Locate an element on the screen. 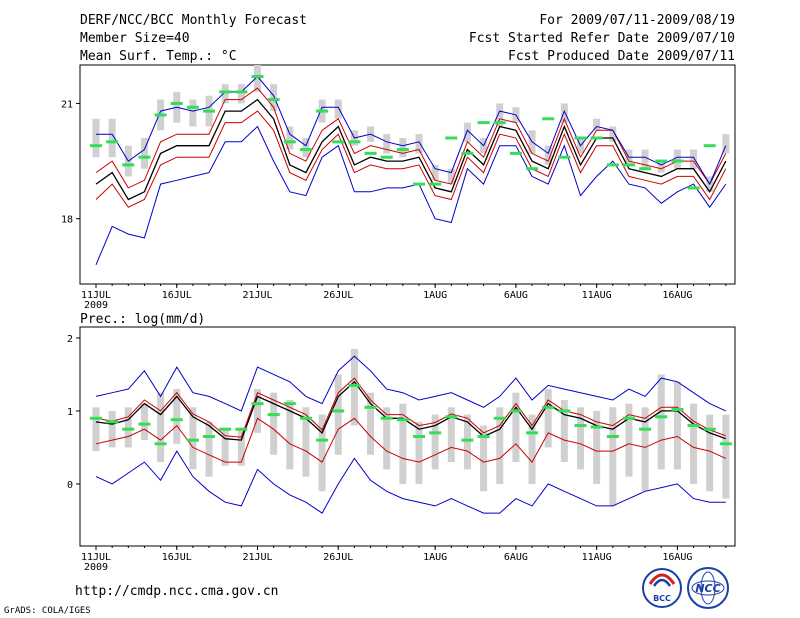  prec-xtick-label: 11JUL is located at coordinates (96, 557).